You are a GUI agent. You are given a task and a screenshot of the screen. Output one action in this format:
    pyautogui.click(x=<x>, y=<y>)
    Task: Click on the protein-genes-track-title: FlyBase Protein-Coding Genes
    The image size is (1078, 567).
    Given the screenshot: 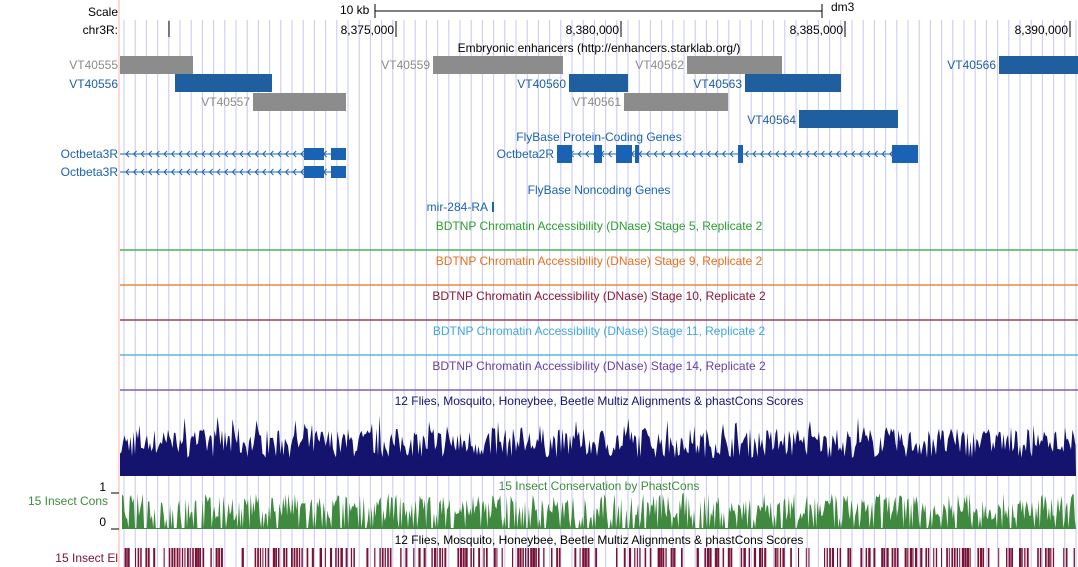 What is the action you would take?
    pyautogui.click(x=599, y=137)
    